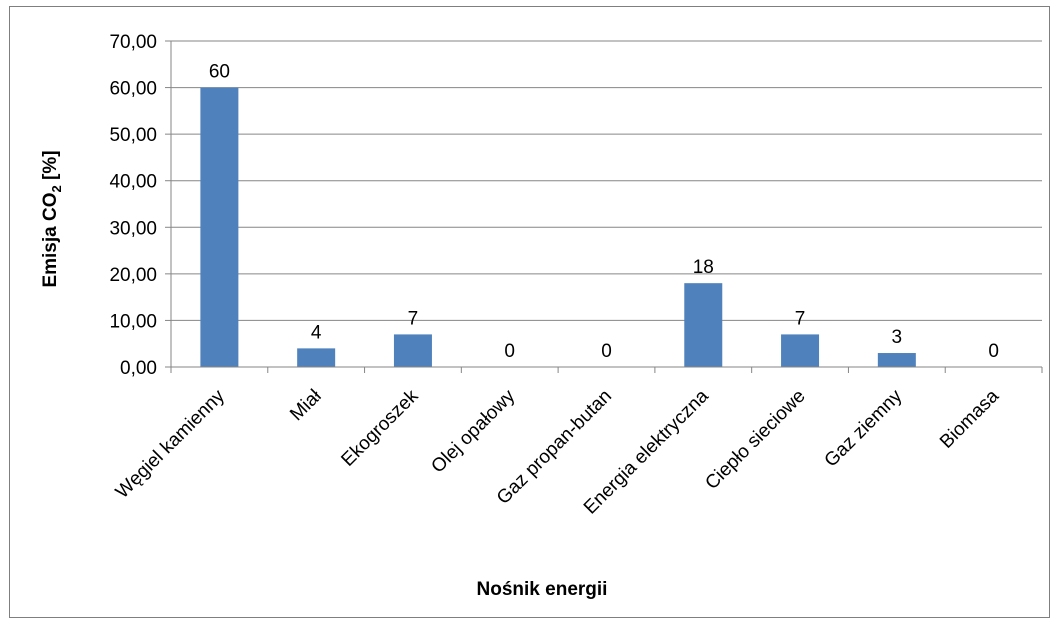  Describe the element at coordinates (379, 427) in the screenshot. I see `x-tick-label: Ekogroszek` at that location.